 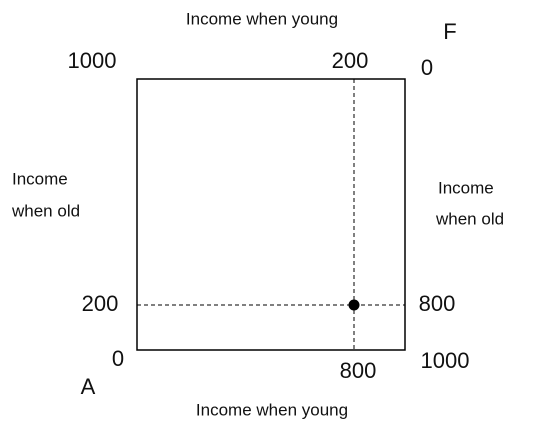 I want to click on top-axis-label: Income when young, so click(x=262, y=18).